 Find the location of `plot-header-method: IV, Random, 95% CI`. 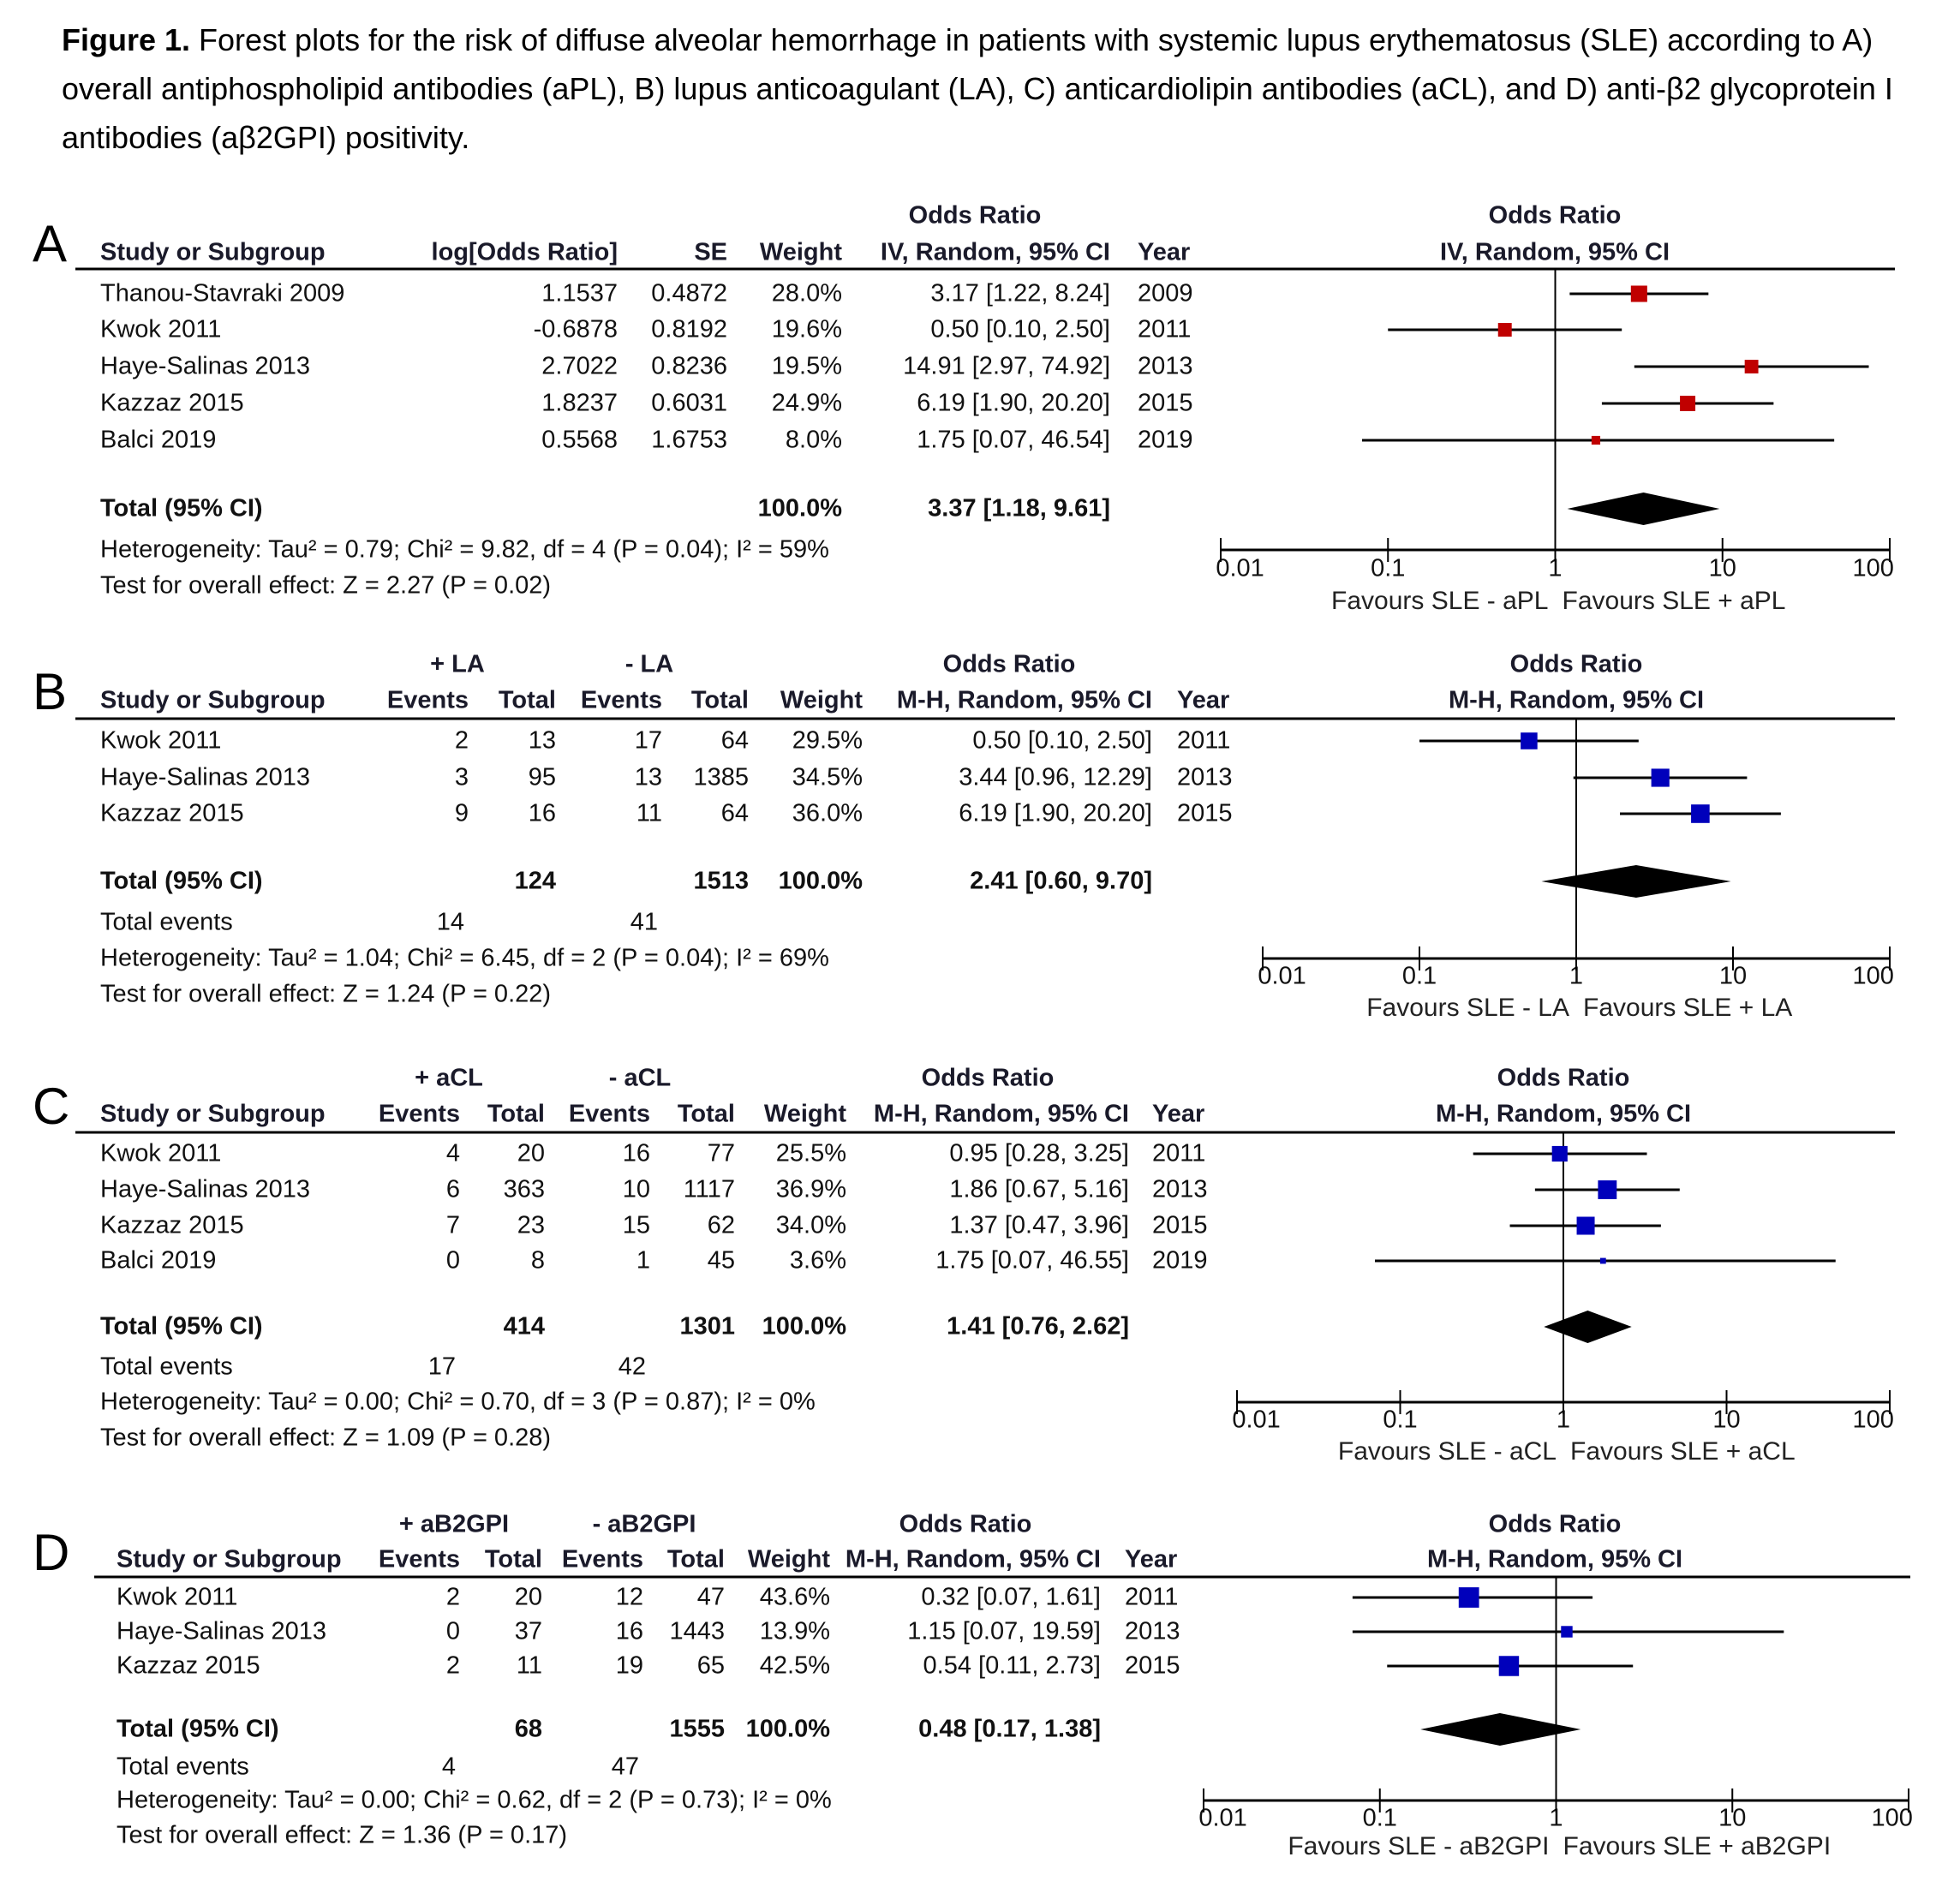

plot-header-method: IV, Random, 95% CI is located at coordinates (1554, 252).